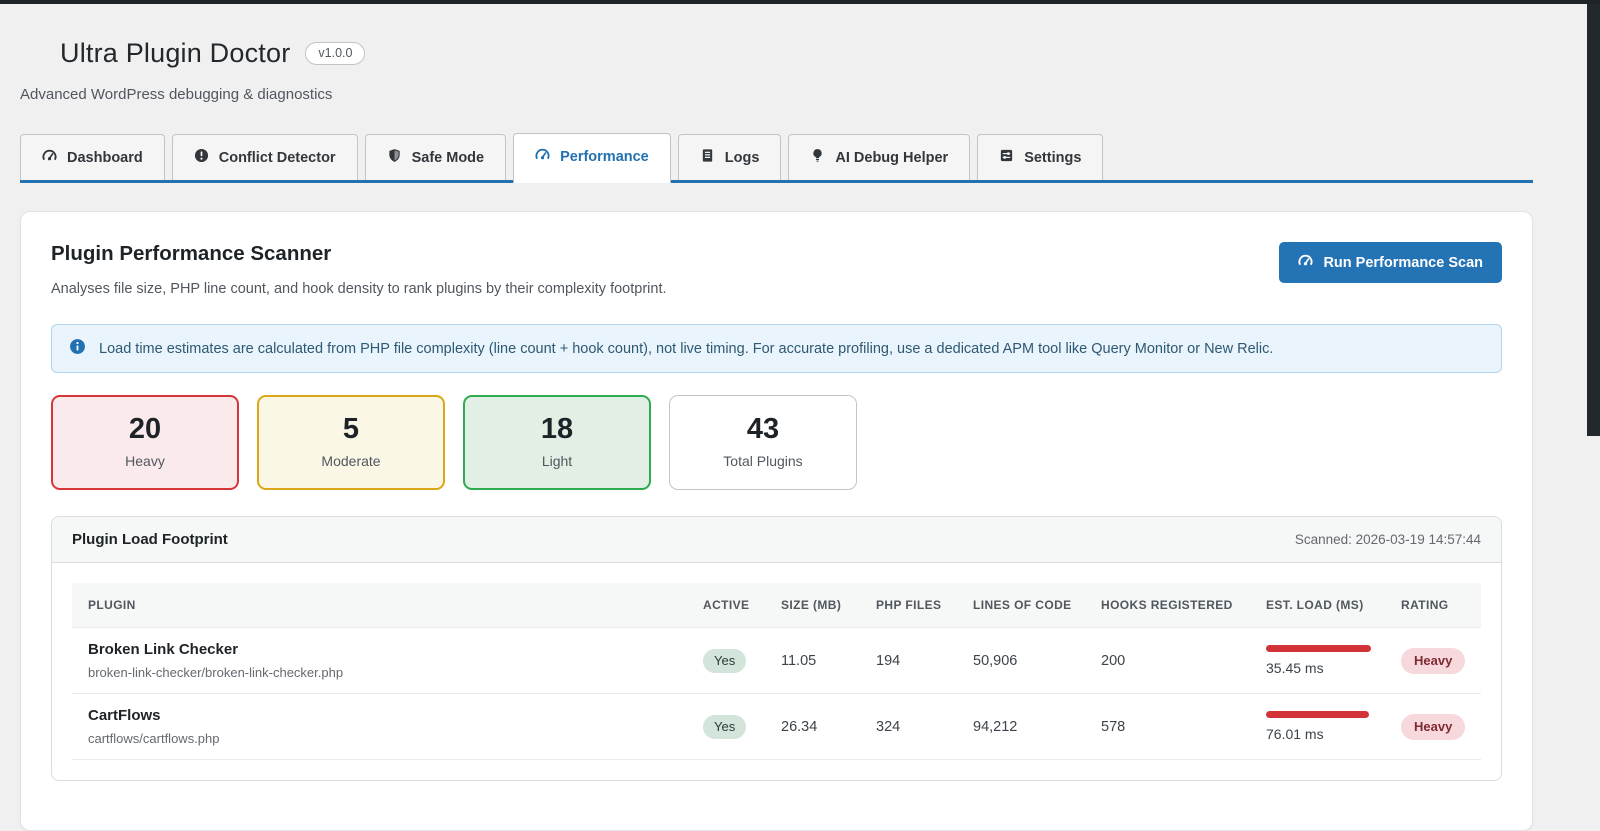  I want to click on tab-safe-mode: Safe Mode, so click(435, 157).